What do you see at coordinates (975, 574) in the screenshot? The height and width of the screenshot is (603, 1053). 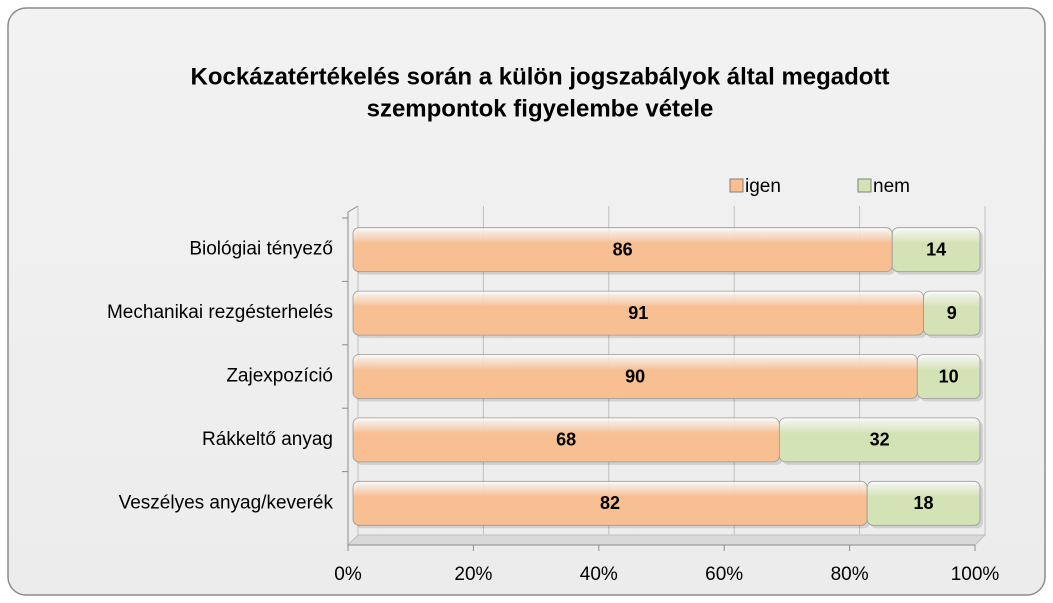 I see `x-tick-label: 100%` at bounding box center [975, 574].